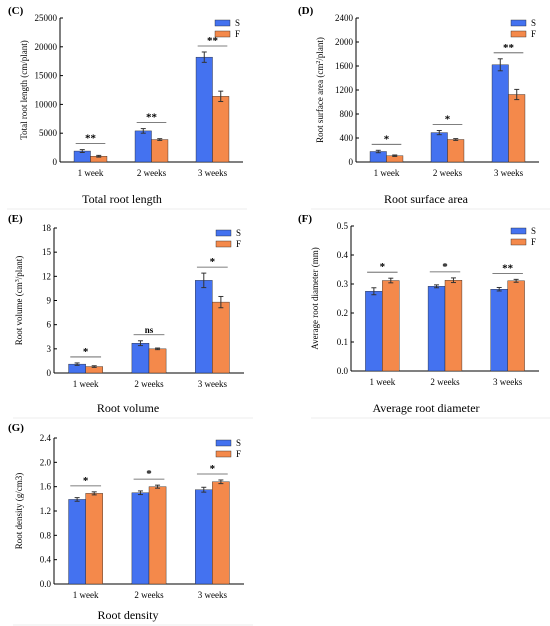 The image size is (550, 626). Describe the element at coordinates (343, 226) in the screenshot. I see `y-tick-label: 0.5` at that location.